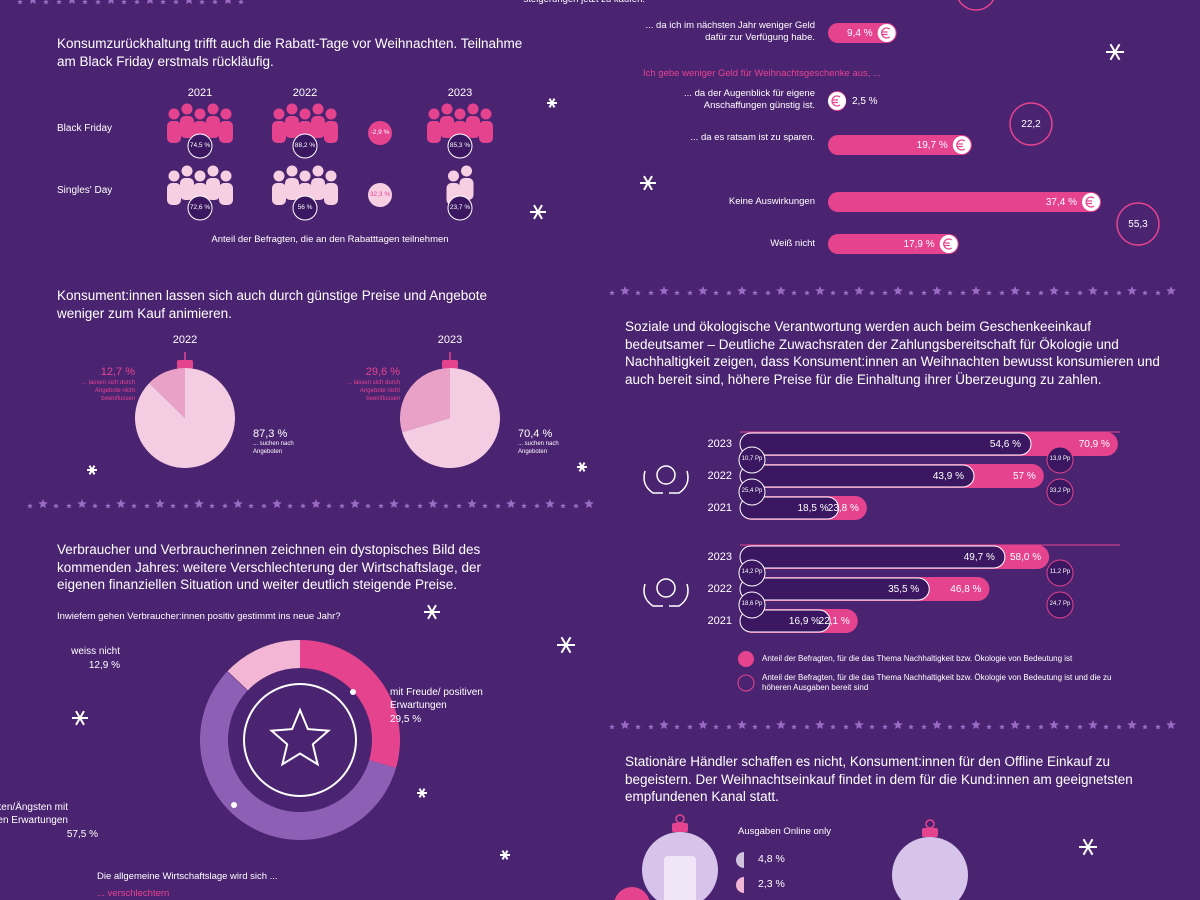 The width and height of the screenshot is (1200, 900). I want to click on change-badge, so click(380, 195).